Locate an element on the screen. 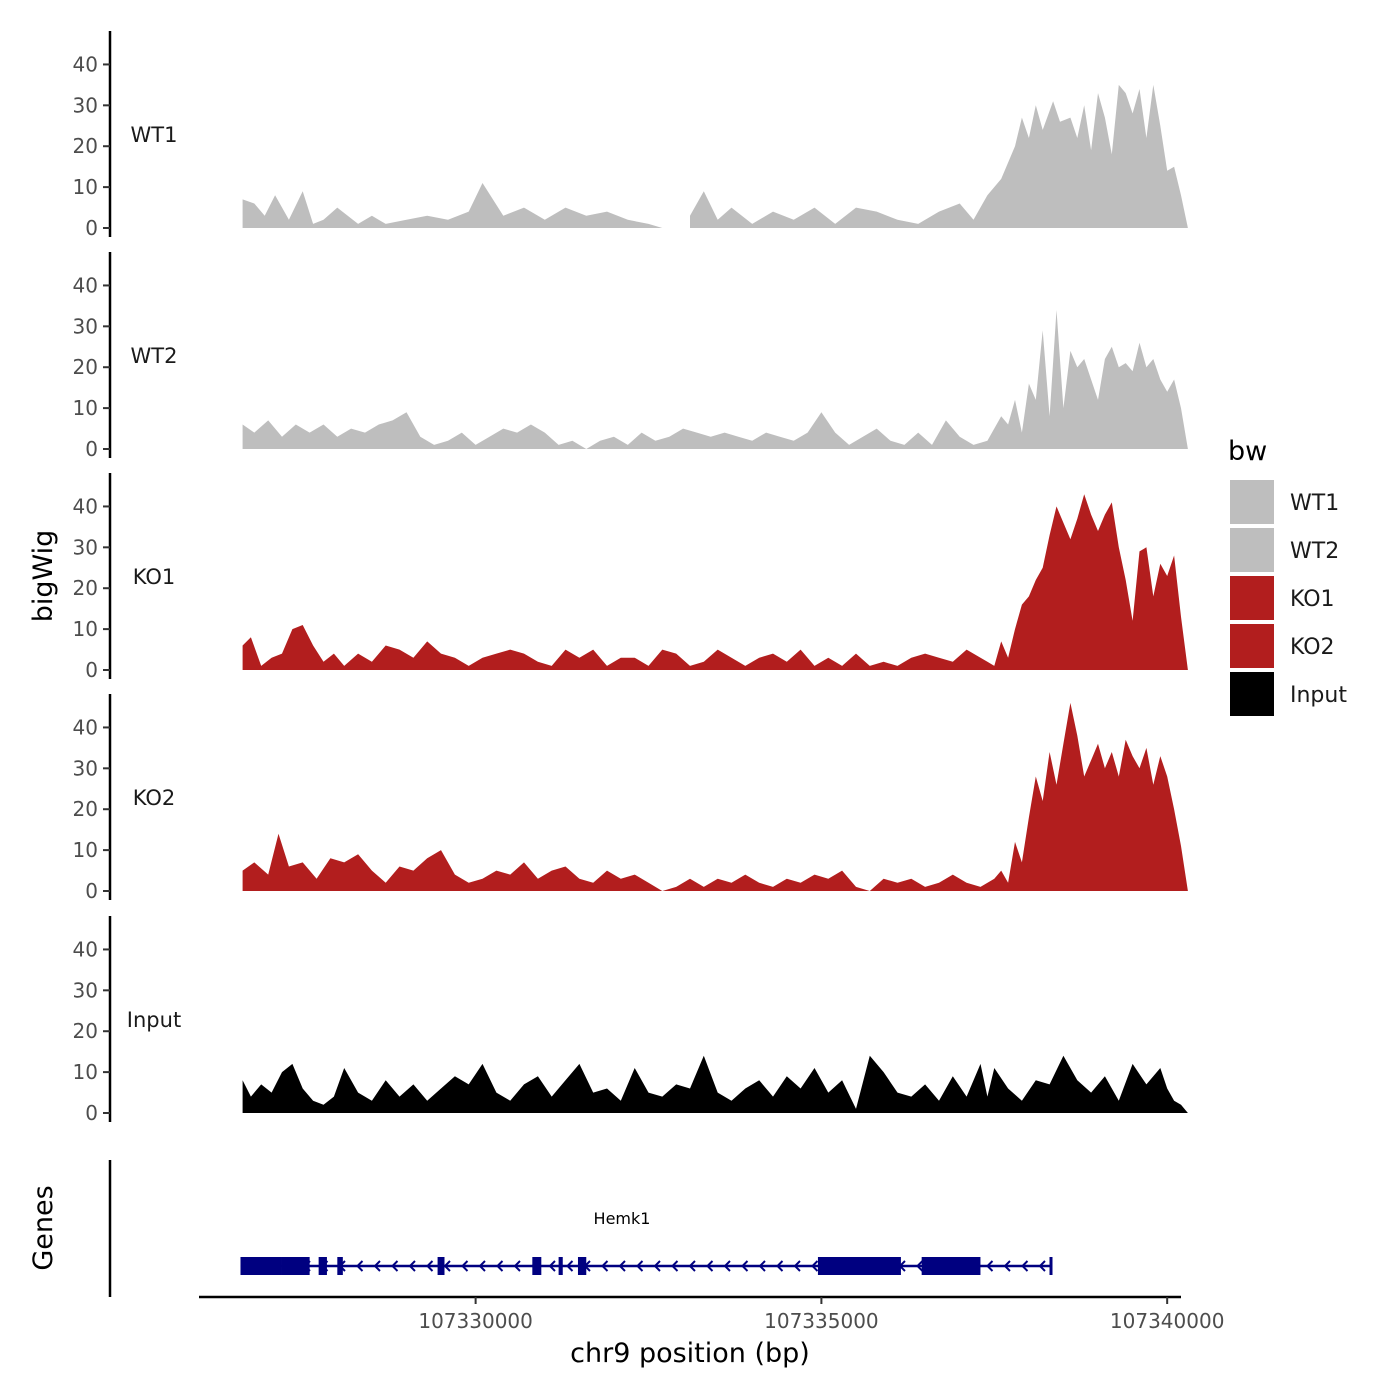  track-wt1: 0 10 20 30 40 WT1 is located at coordinates (630, 135).